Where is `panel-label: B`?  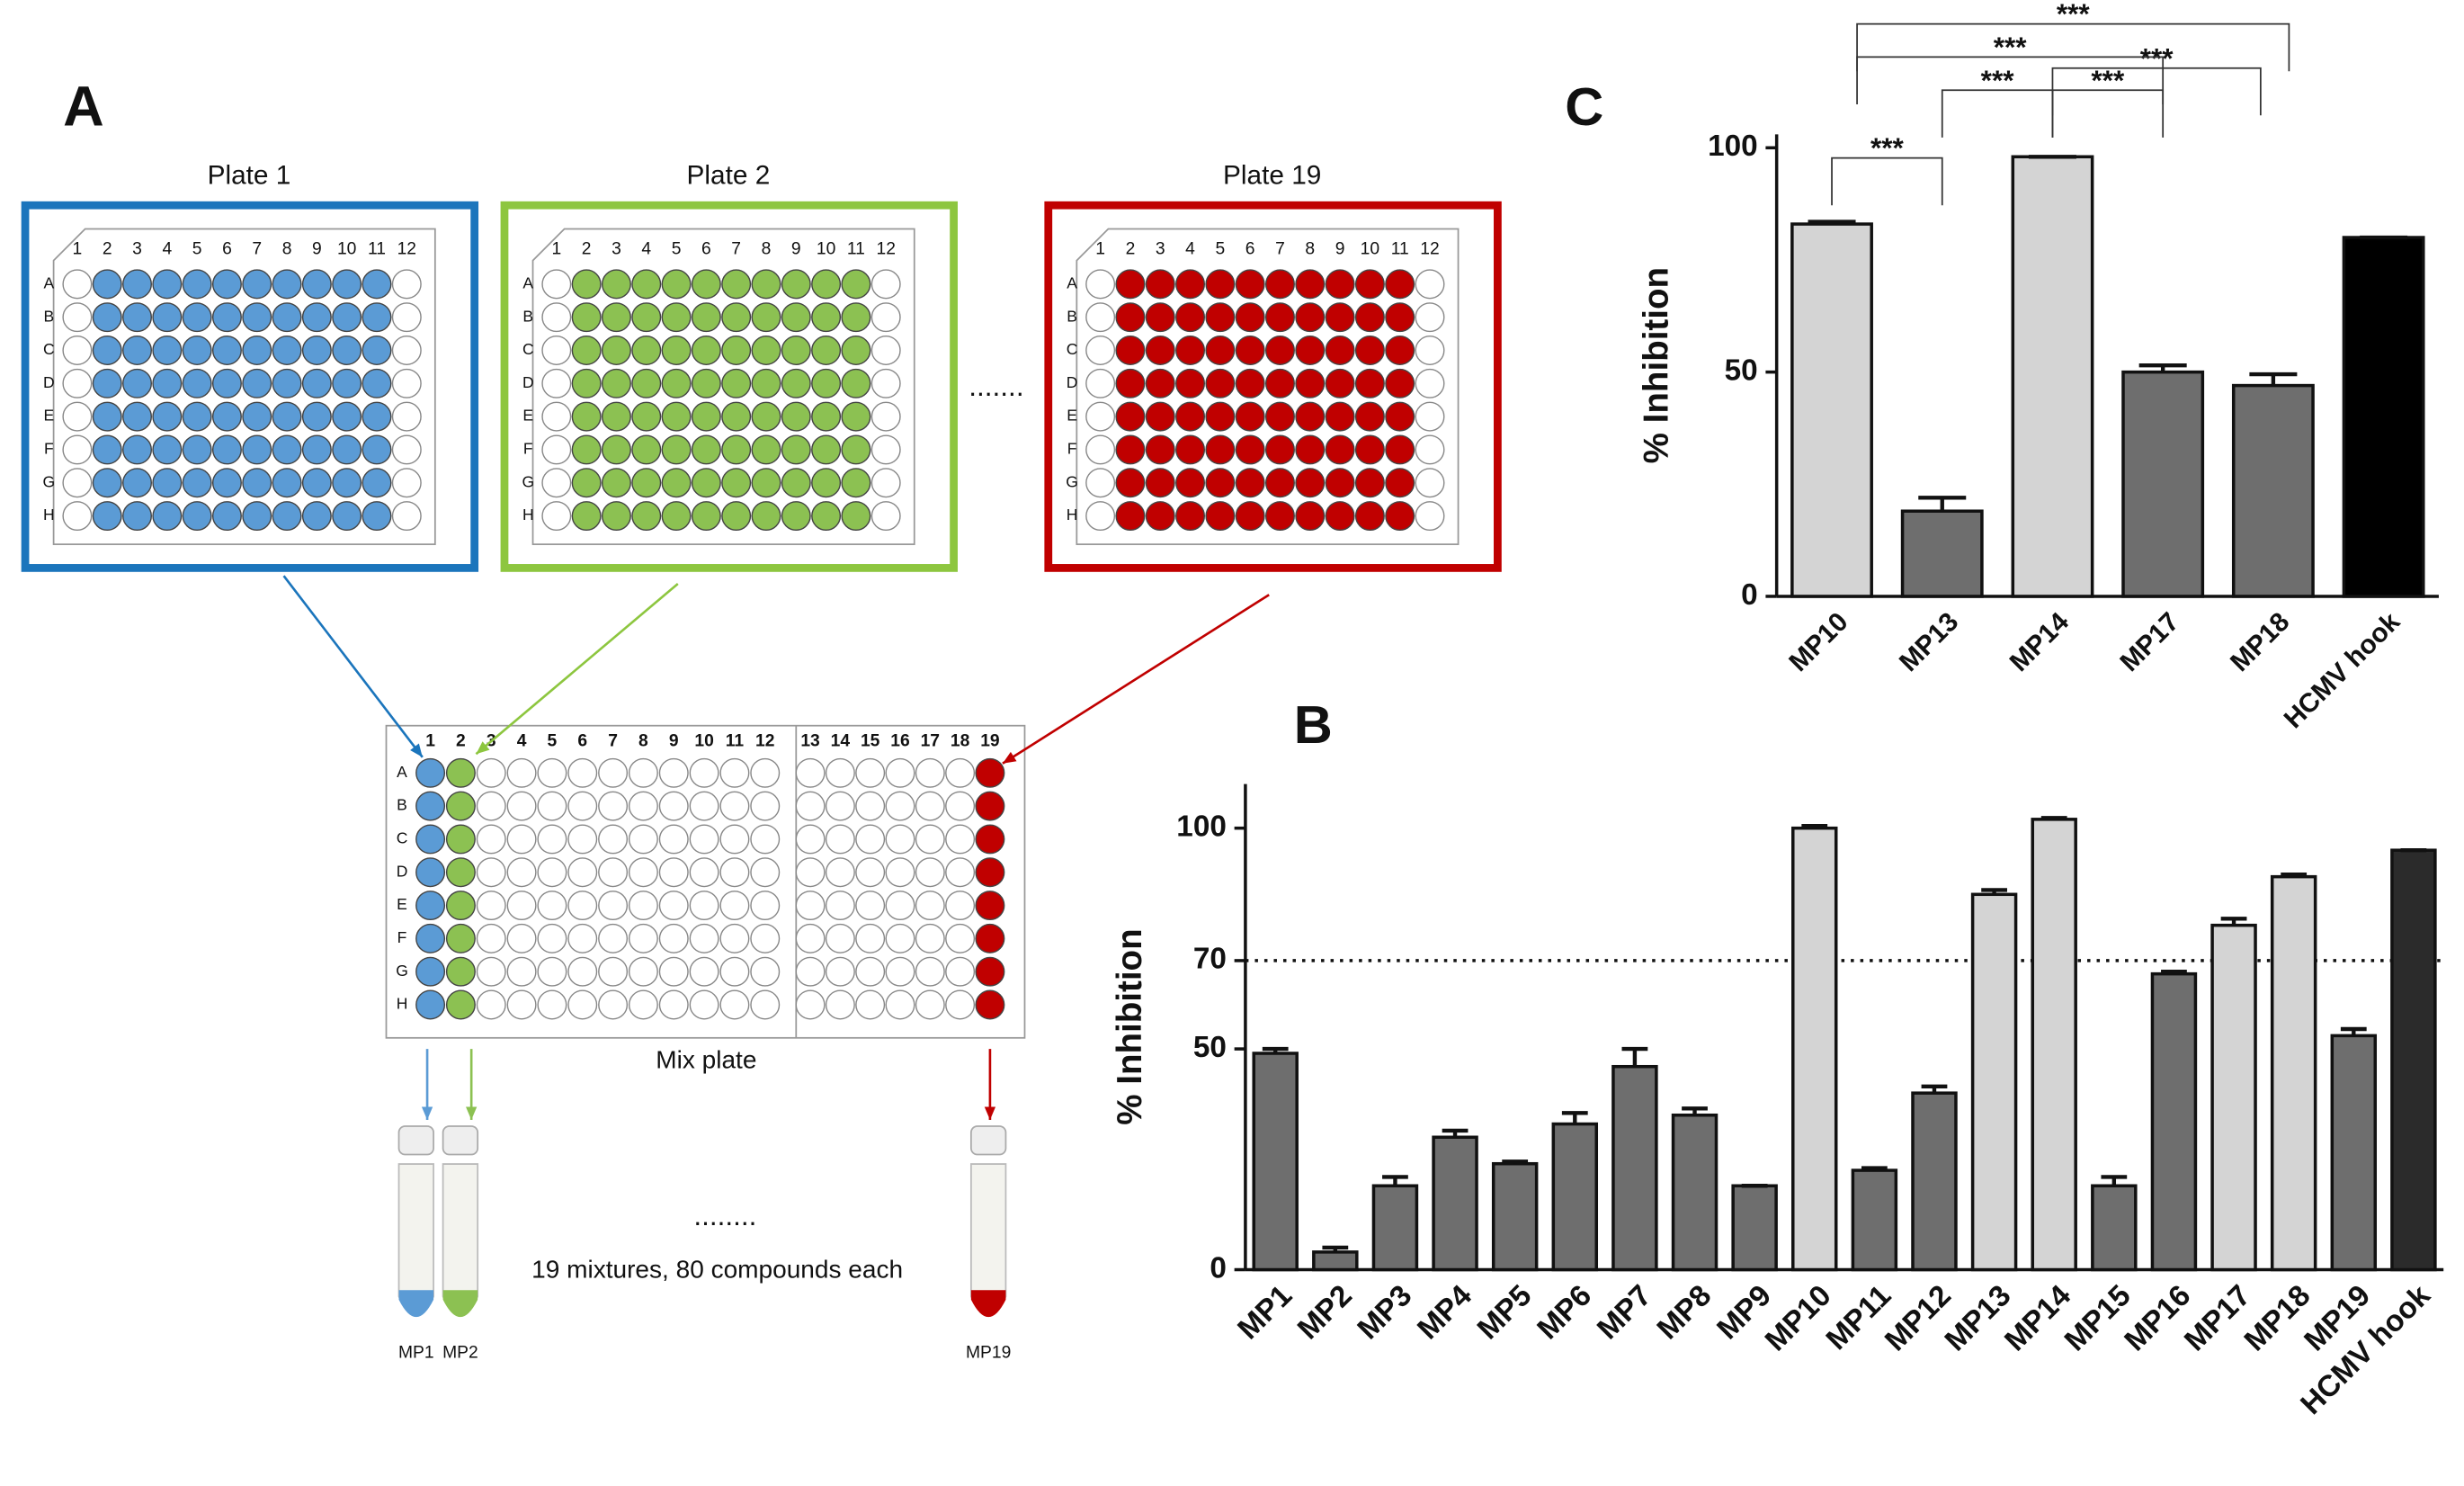 panel-label: B is located at coordinates (1313, 724).